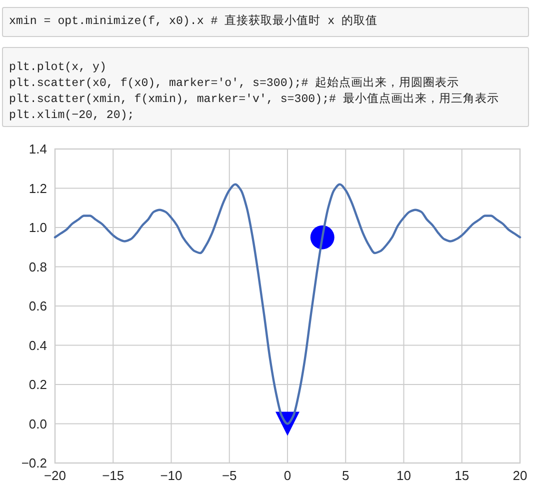 Image resolution: width=533 pixels, height=486 pixels. Describe the element at coordinates (37, 227) in the screenshot. I see `y-tick-label: 1.0` at that location.